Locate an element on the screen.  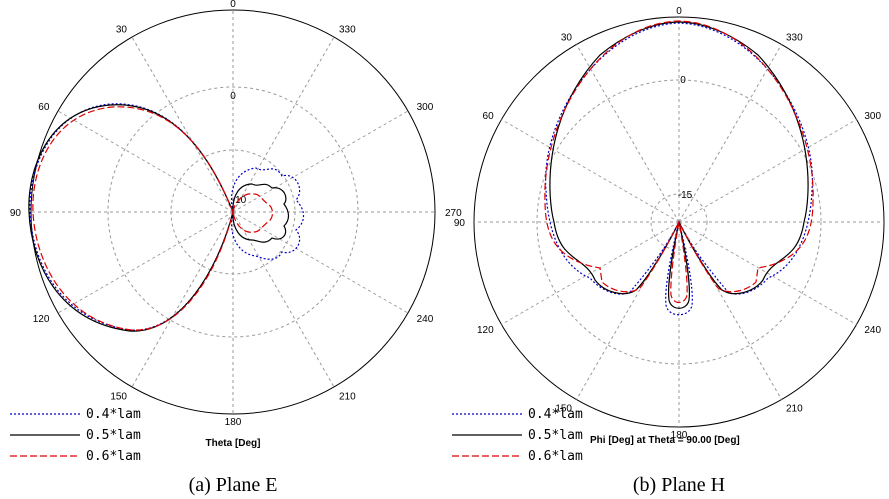
angle-label-a-210: 210 is located at coordinates (347, 397).